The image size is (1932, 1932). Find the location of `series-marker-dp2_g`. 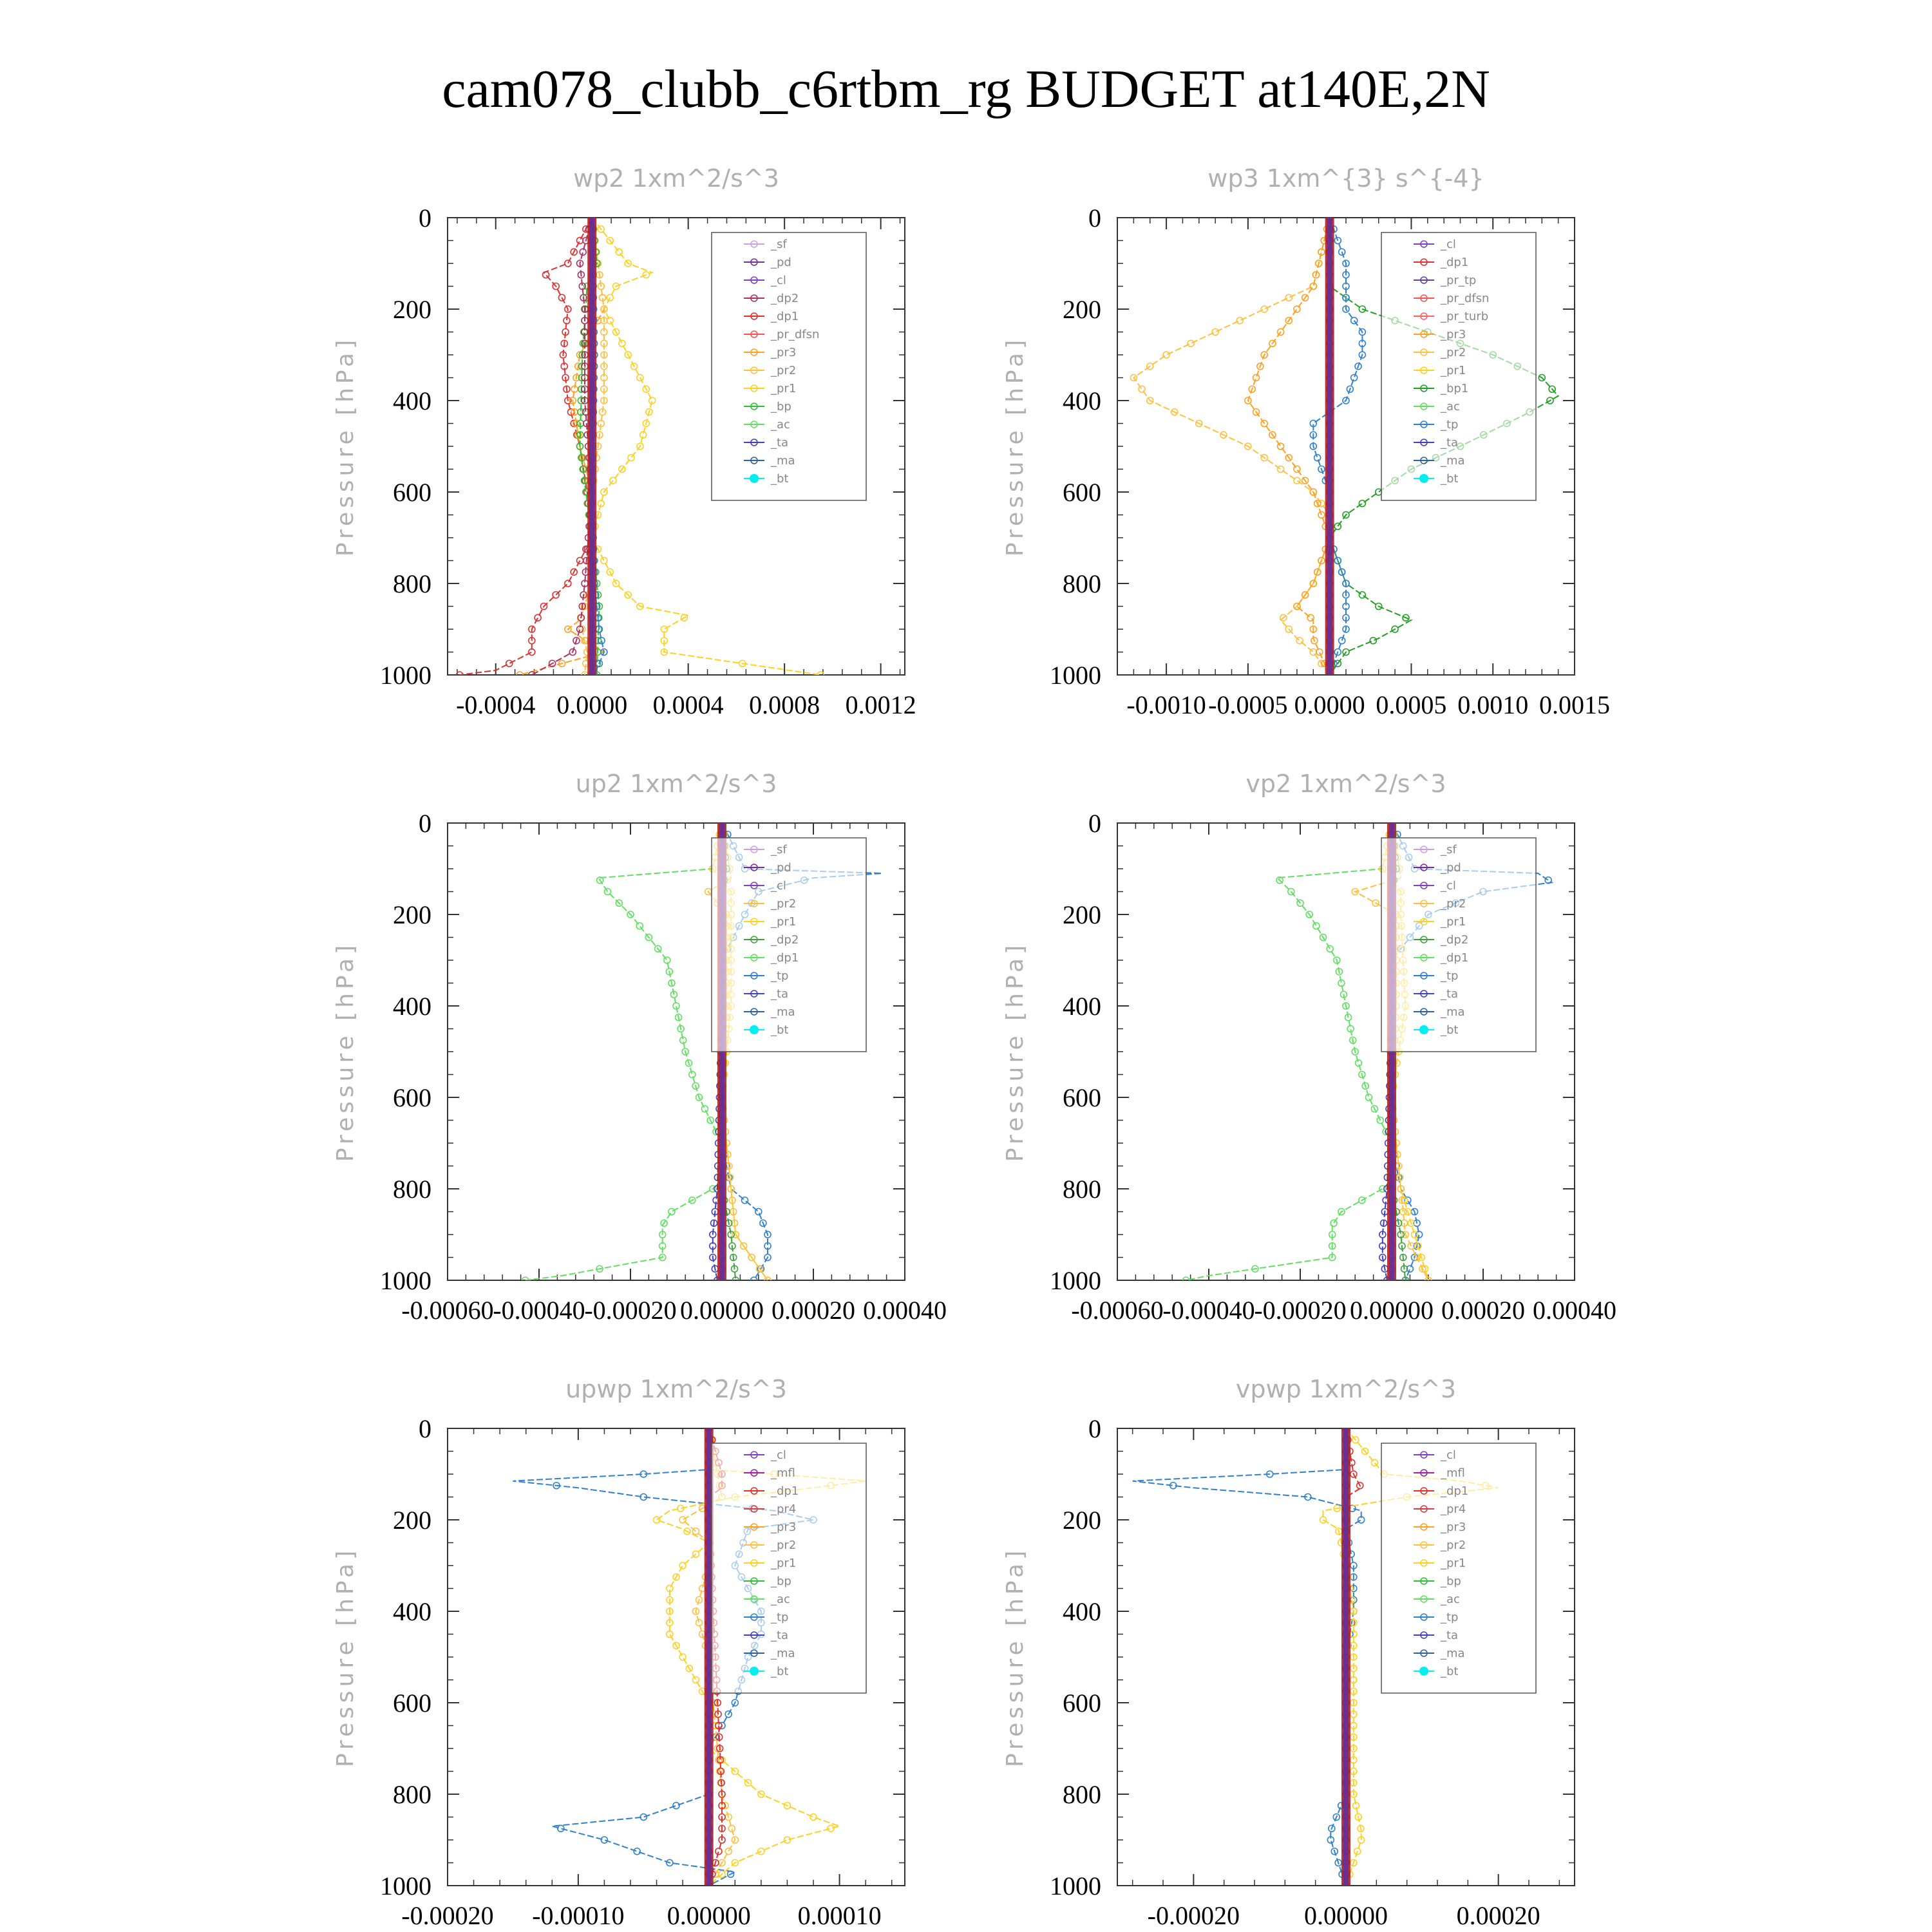

series-marker-dp2_g is located at coordinates (1404, 1269).